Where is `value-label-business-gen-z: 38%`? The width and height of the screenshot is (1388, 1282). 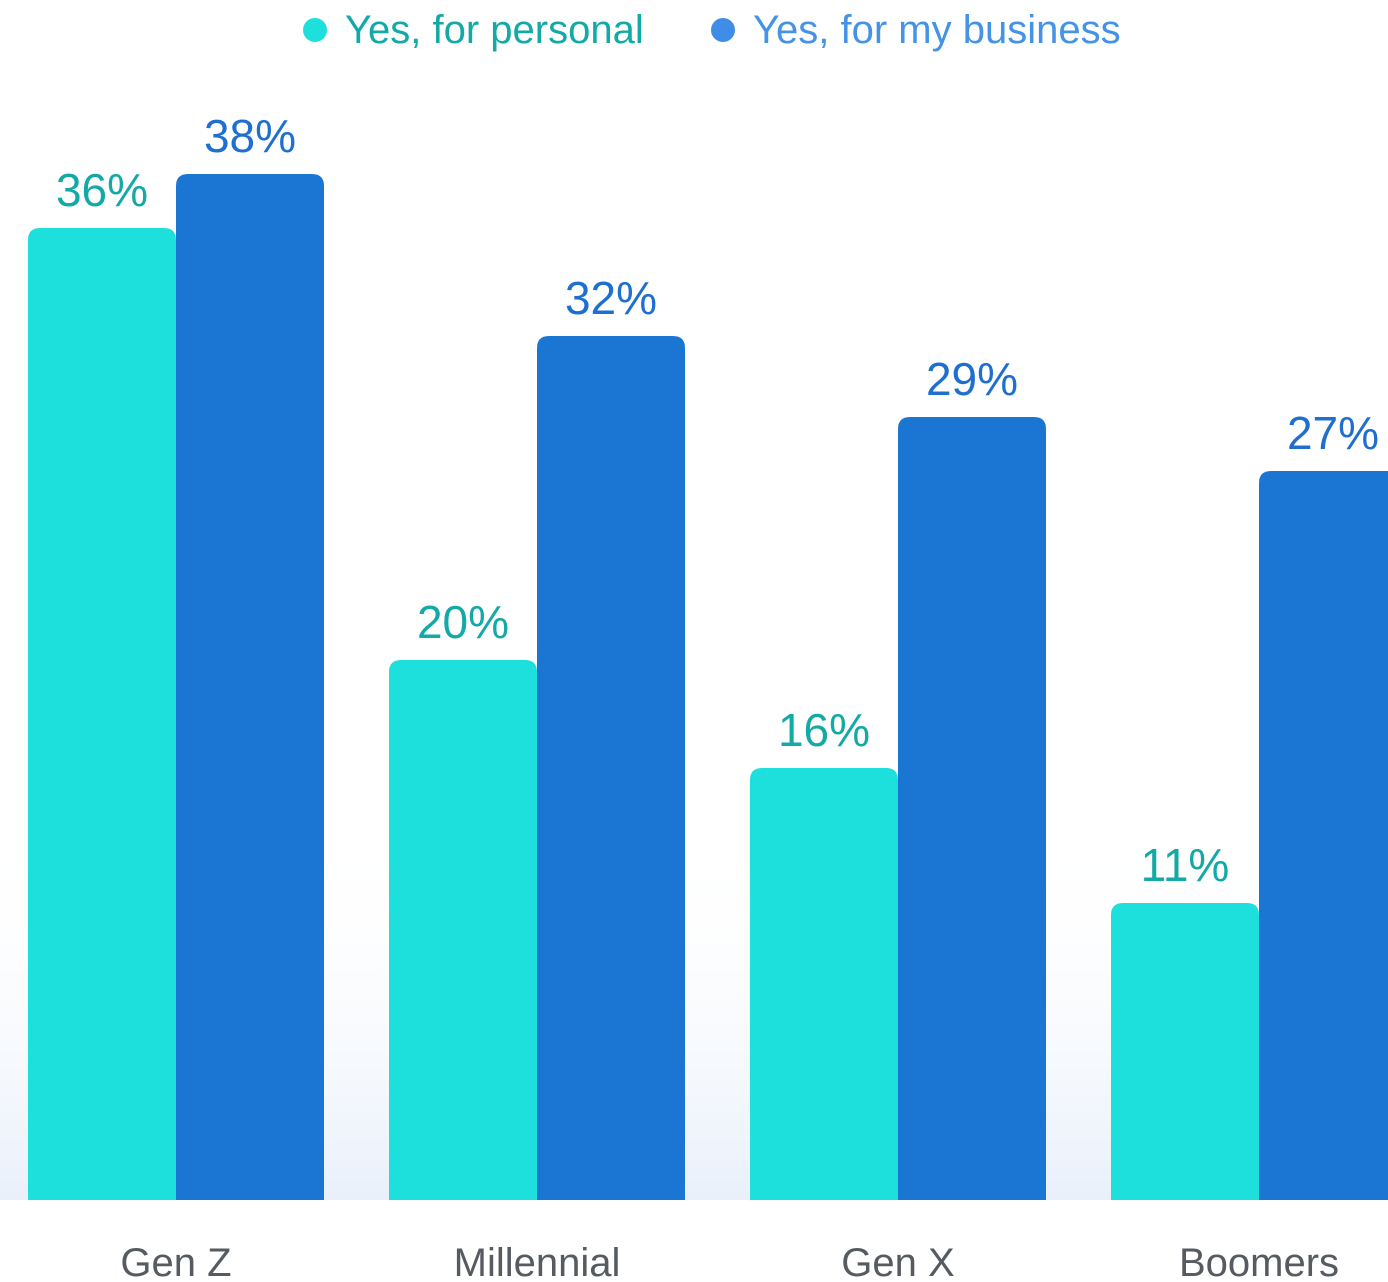
value-label-business-gen-z: 38% is located at coordinates (250, 136).